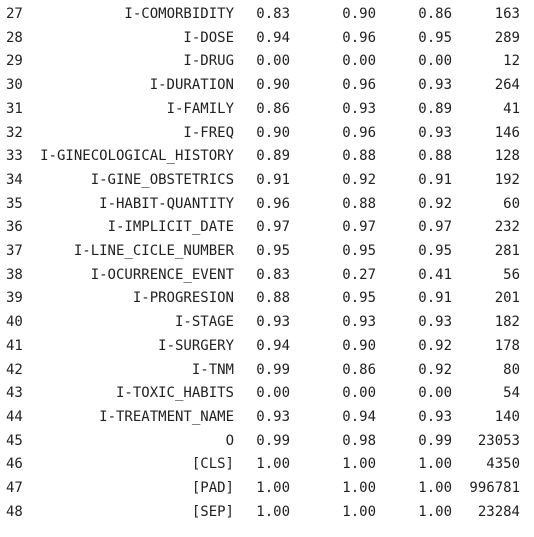 This screenshot has width=534, height=537. Describe the element at coordinates (273, 298) in the screenshot. I see `precision-value: 0.88` at that location.